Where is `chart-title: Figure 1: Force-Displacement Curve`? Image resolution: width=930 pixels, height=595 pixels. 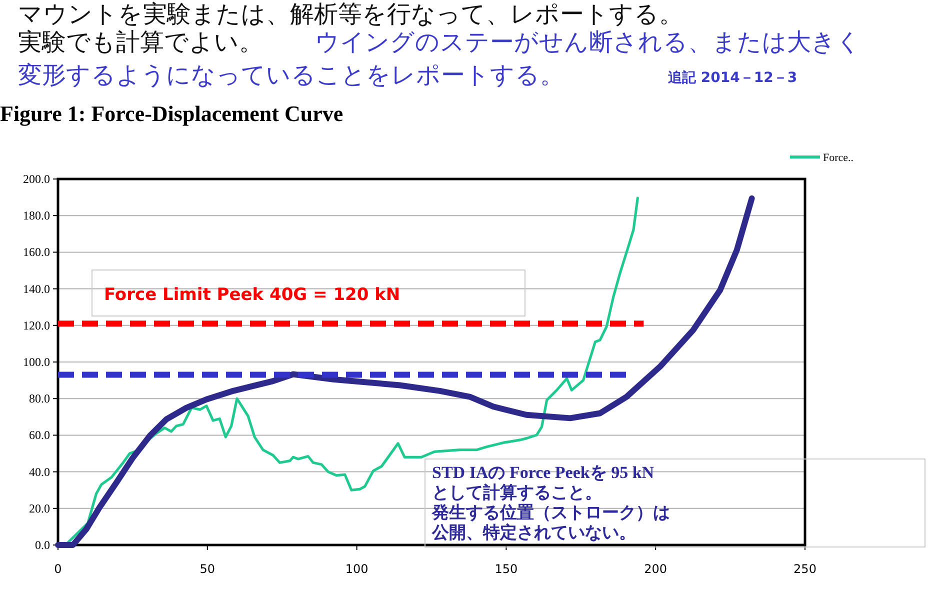
chart-title: Figure 1: Force-Displacement Curve is located at coordinates (172, 113).